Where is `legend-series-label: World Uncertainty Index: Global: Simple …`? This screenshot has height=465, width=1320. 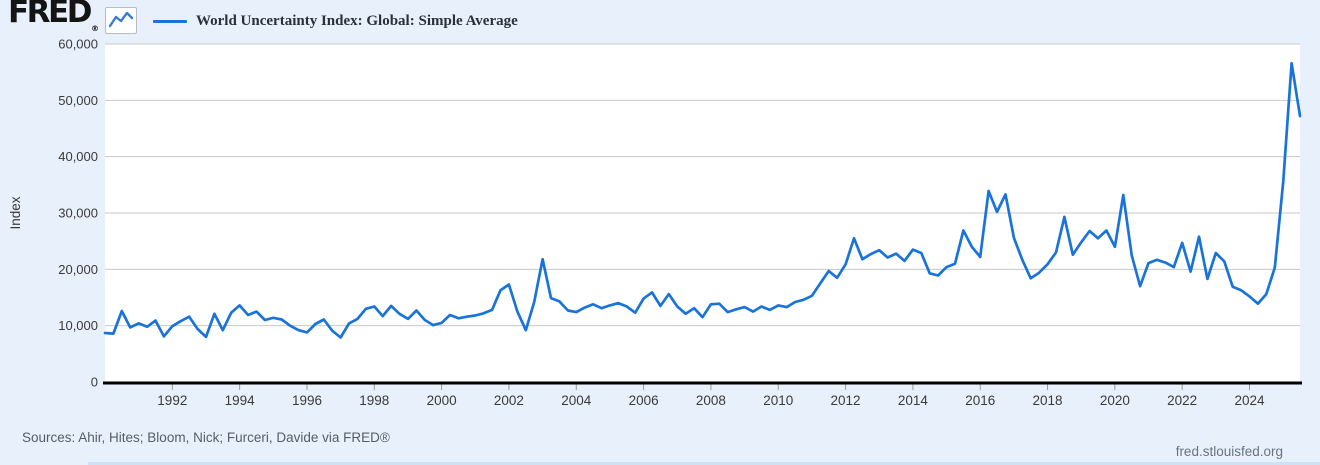 legend-series-label: World Uncertainty Index: Global: Simple … is located at coordinates (356, 20).